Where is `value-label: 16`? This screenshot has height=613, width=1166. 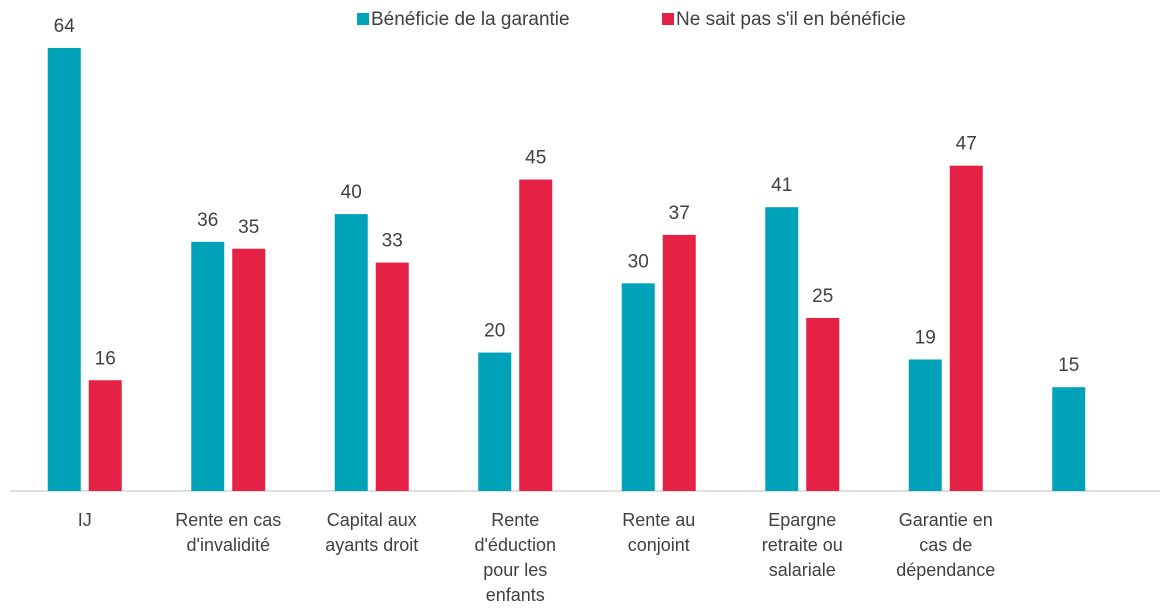
value-label: 16 is located at coordinates (105, 358).